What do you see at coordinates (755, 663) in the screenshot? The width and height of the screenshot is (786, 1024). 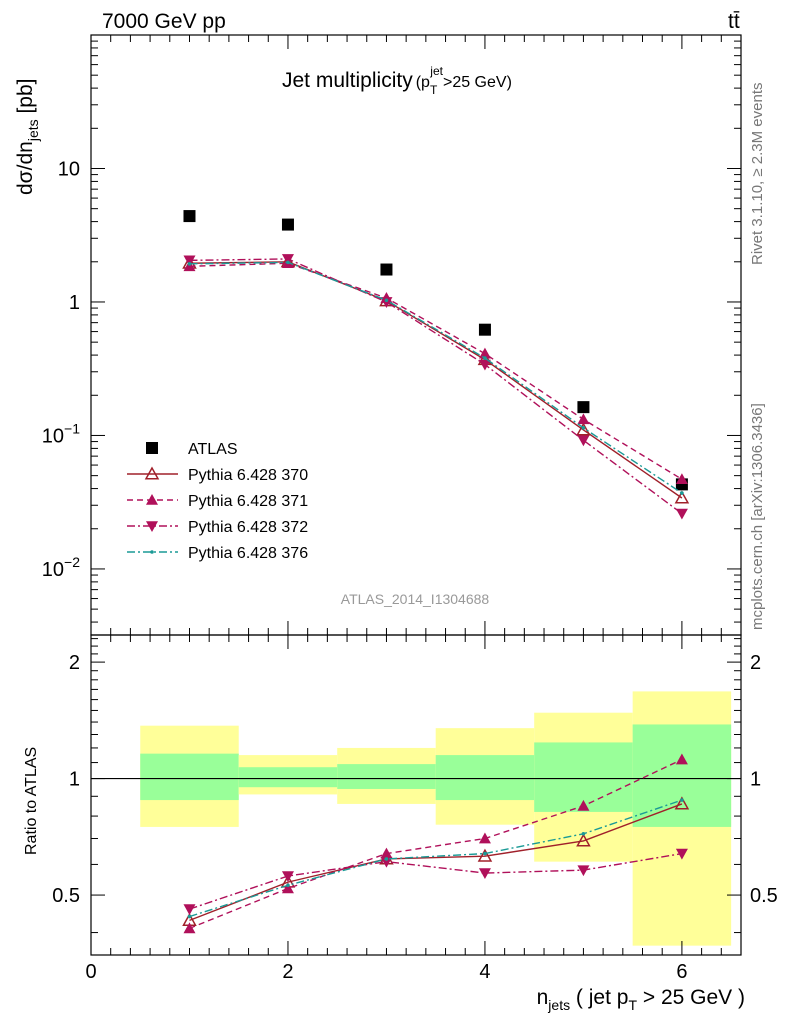 I see `ratio-y-tick-label-right: 2` at bounding box center [755, 663].